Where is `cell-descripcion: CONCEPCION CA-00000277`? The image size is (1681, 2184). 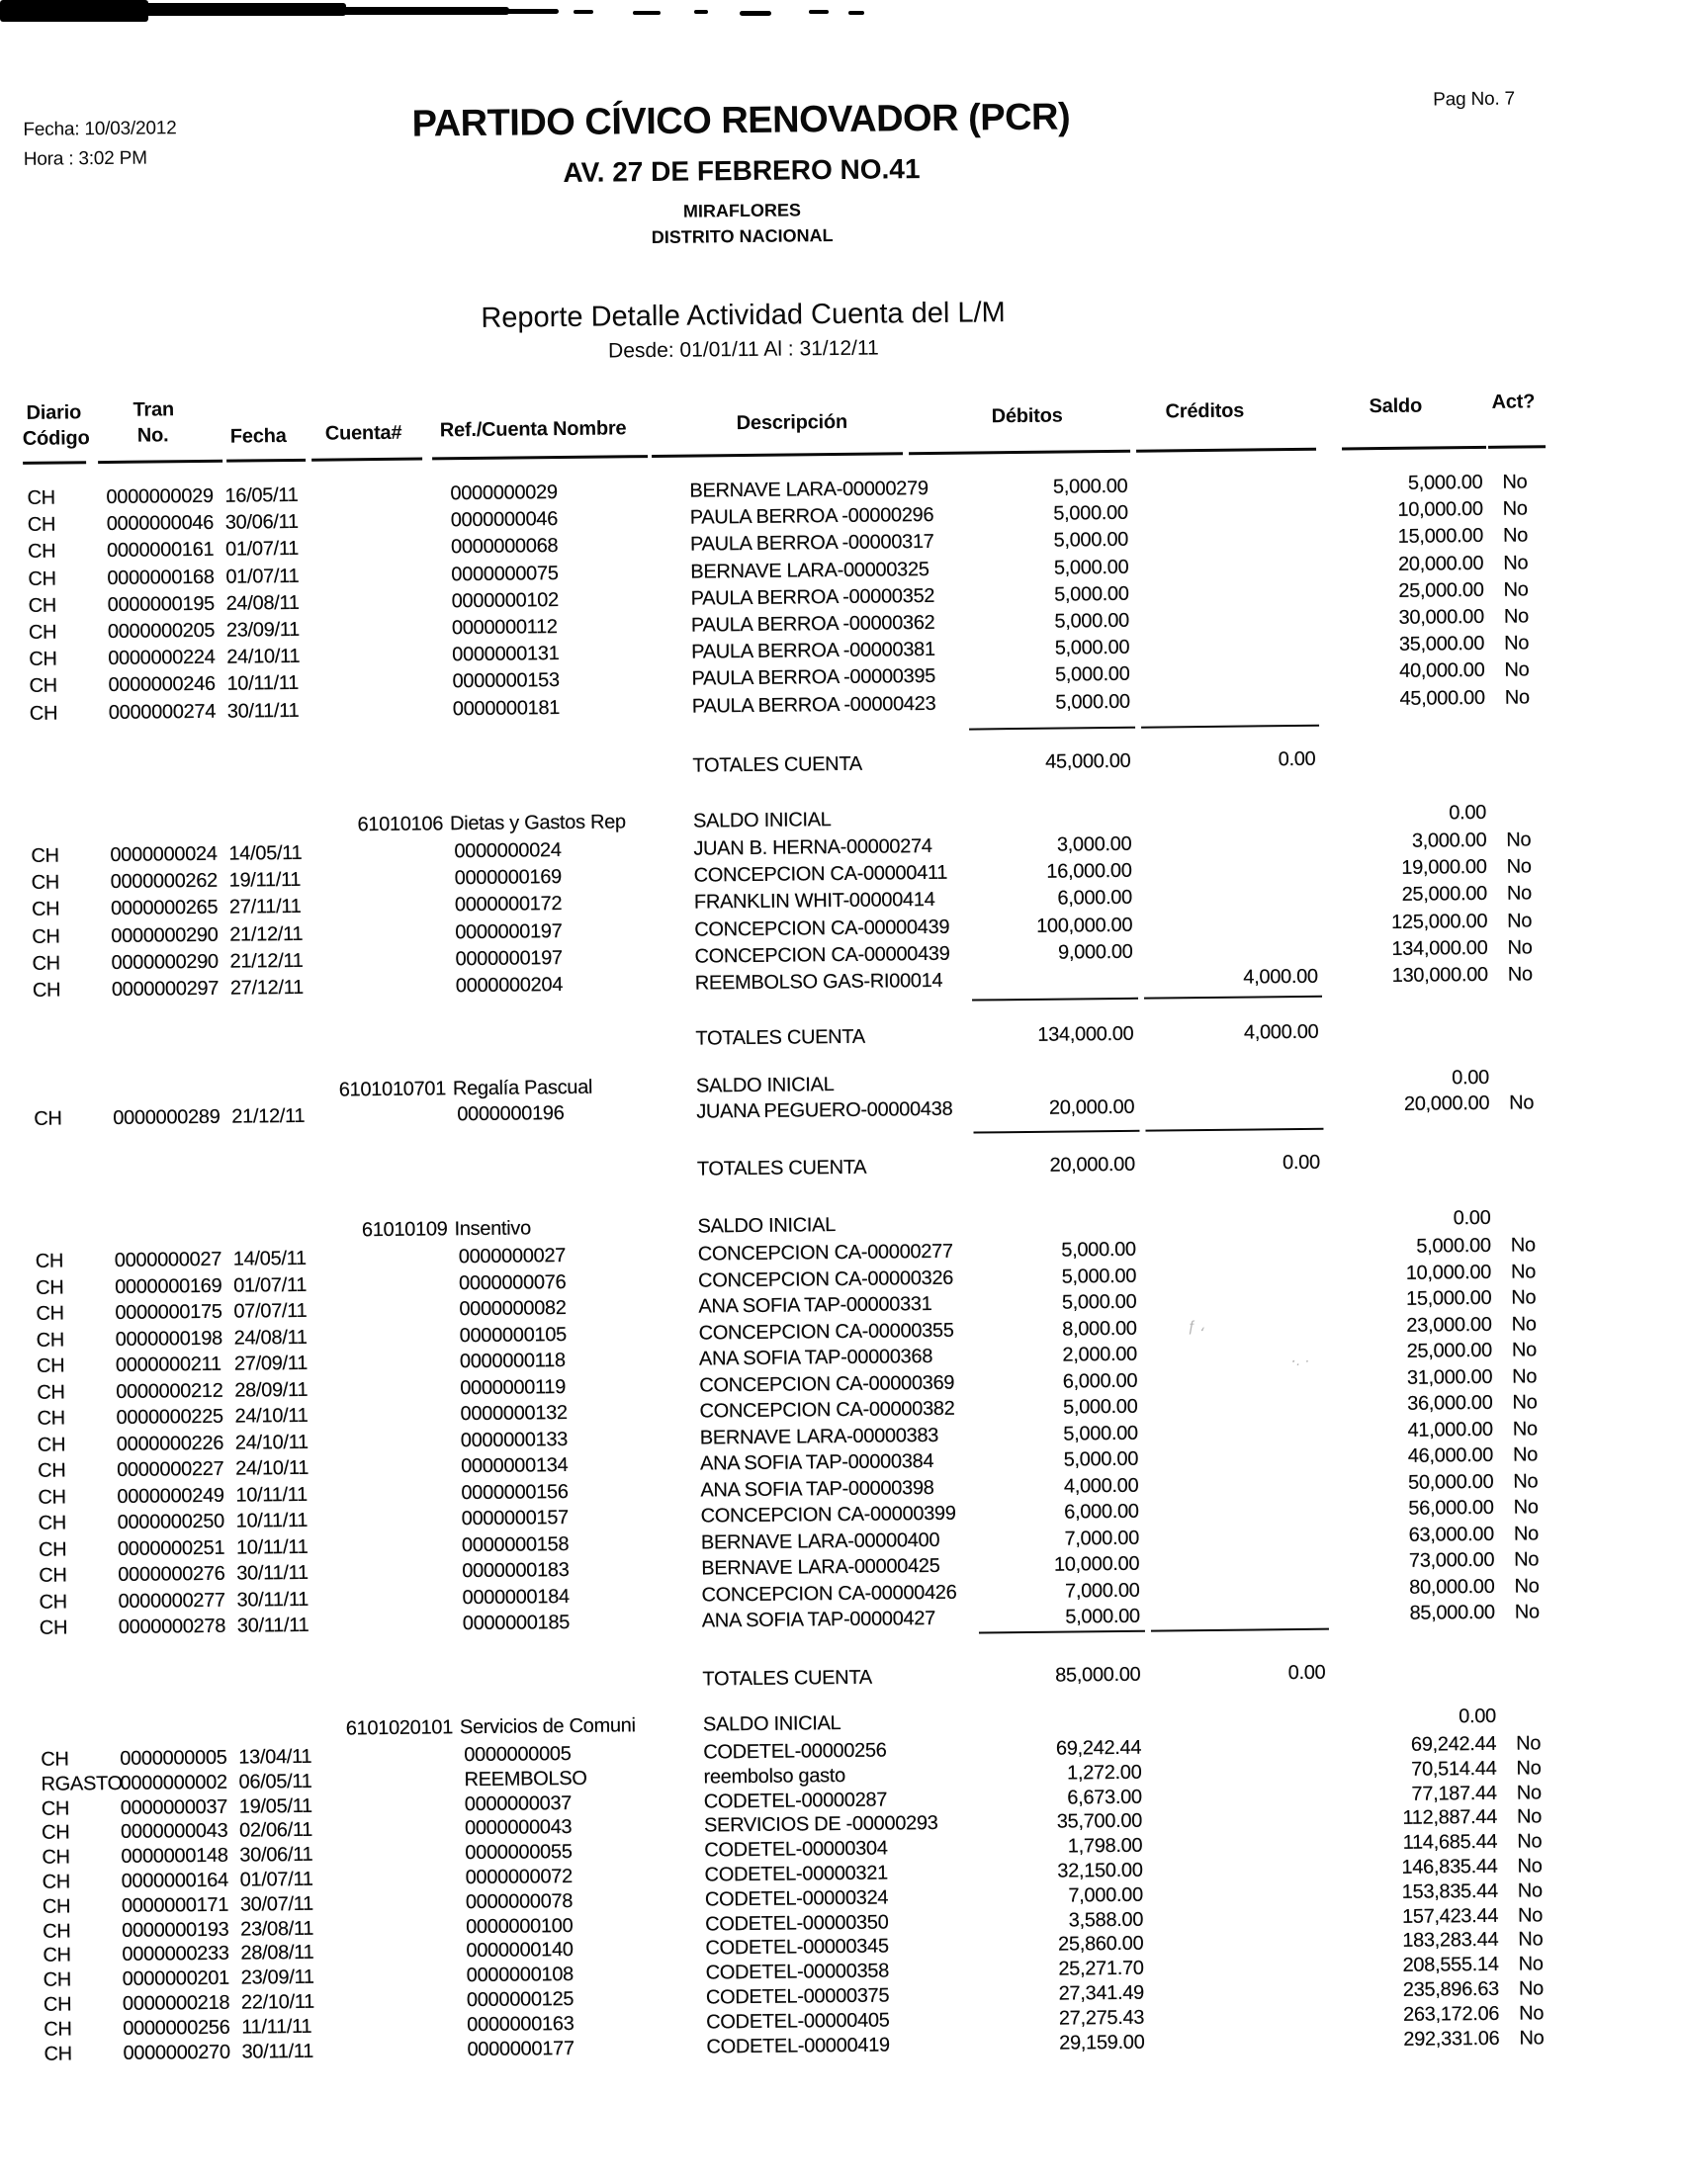 cell-descripcion: CONCEPCION CA-00000277 is located at coordinates (825, 1253).